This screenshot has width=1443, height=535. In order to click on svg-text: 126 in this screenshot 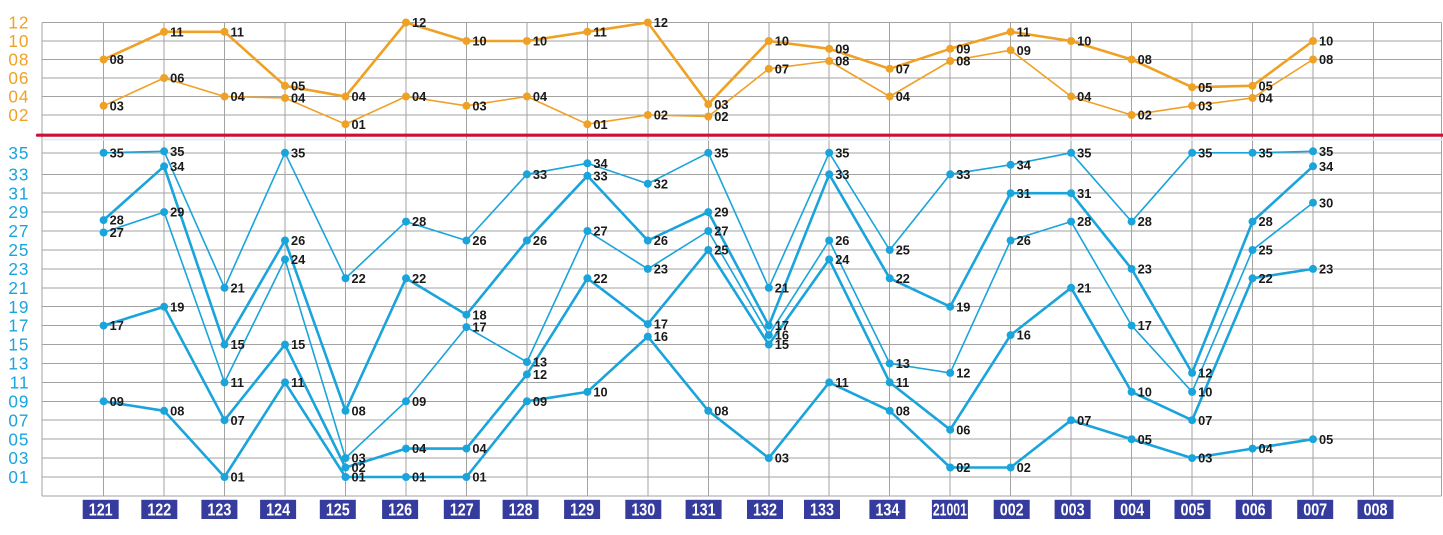, I will do `click(400, 510)`.